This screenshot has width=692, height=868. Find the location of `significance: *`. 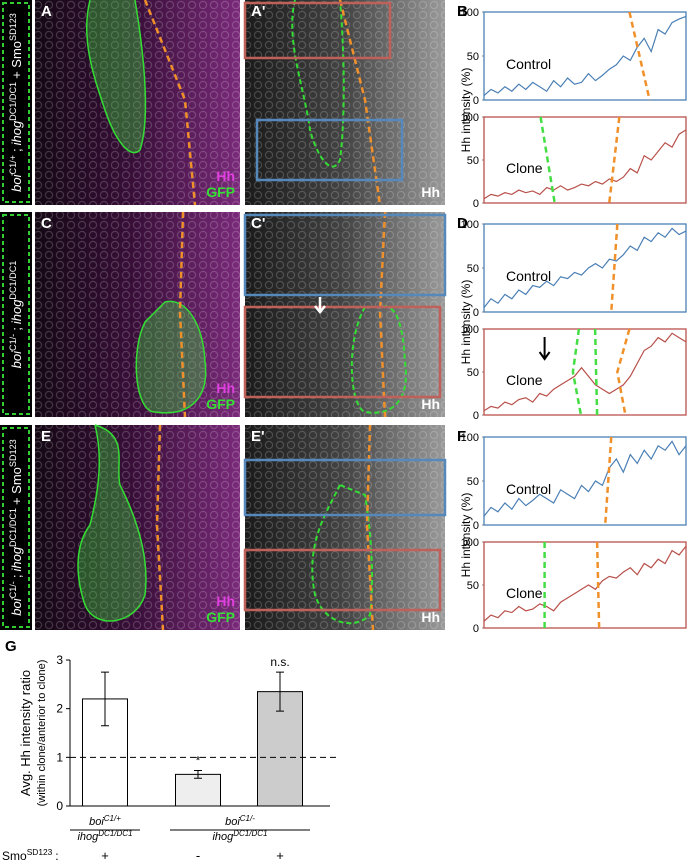

significance: * is located at coordinates (198, 760).